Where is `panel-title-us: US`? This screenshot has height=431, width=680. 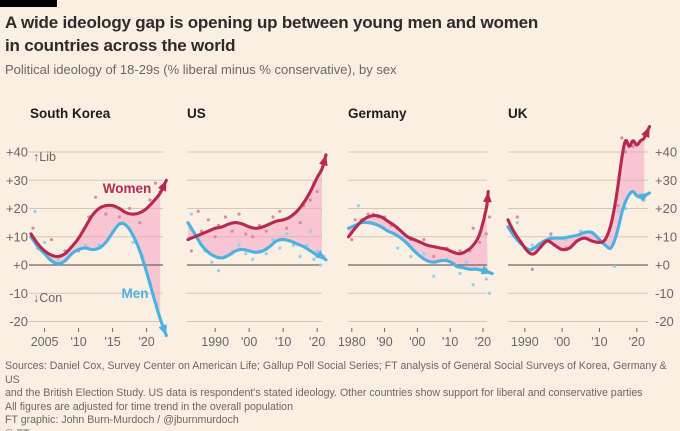 panel-title-us: US is located at coordinates (196, 113).